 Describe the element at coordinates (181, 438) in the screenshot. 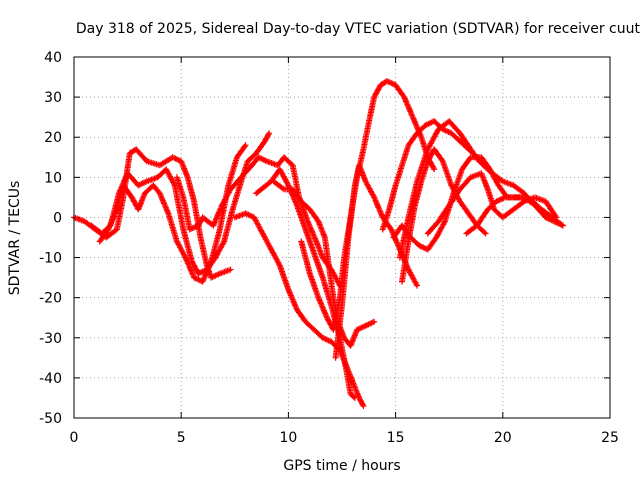

I see `x-tick-label: 5` at that location.